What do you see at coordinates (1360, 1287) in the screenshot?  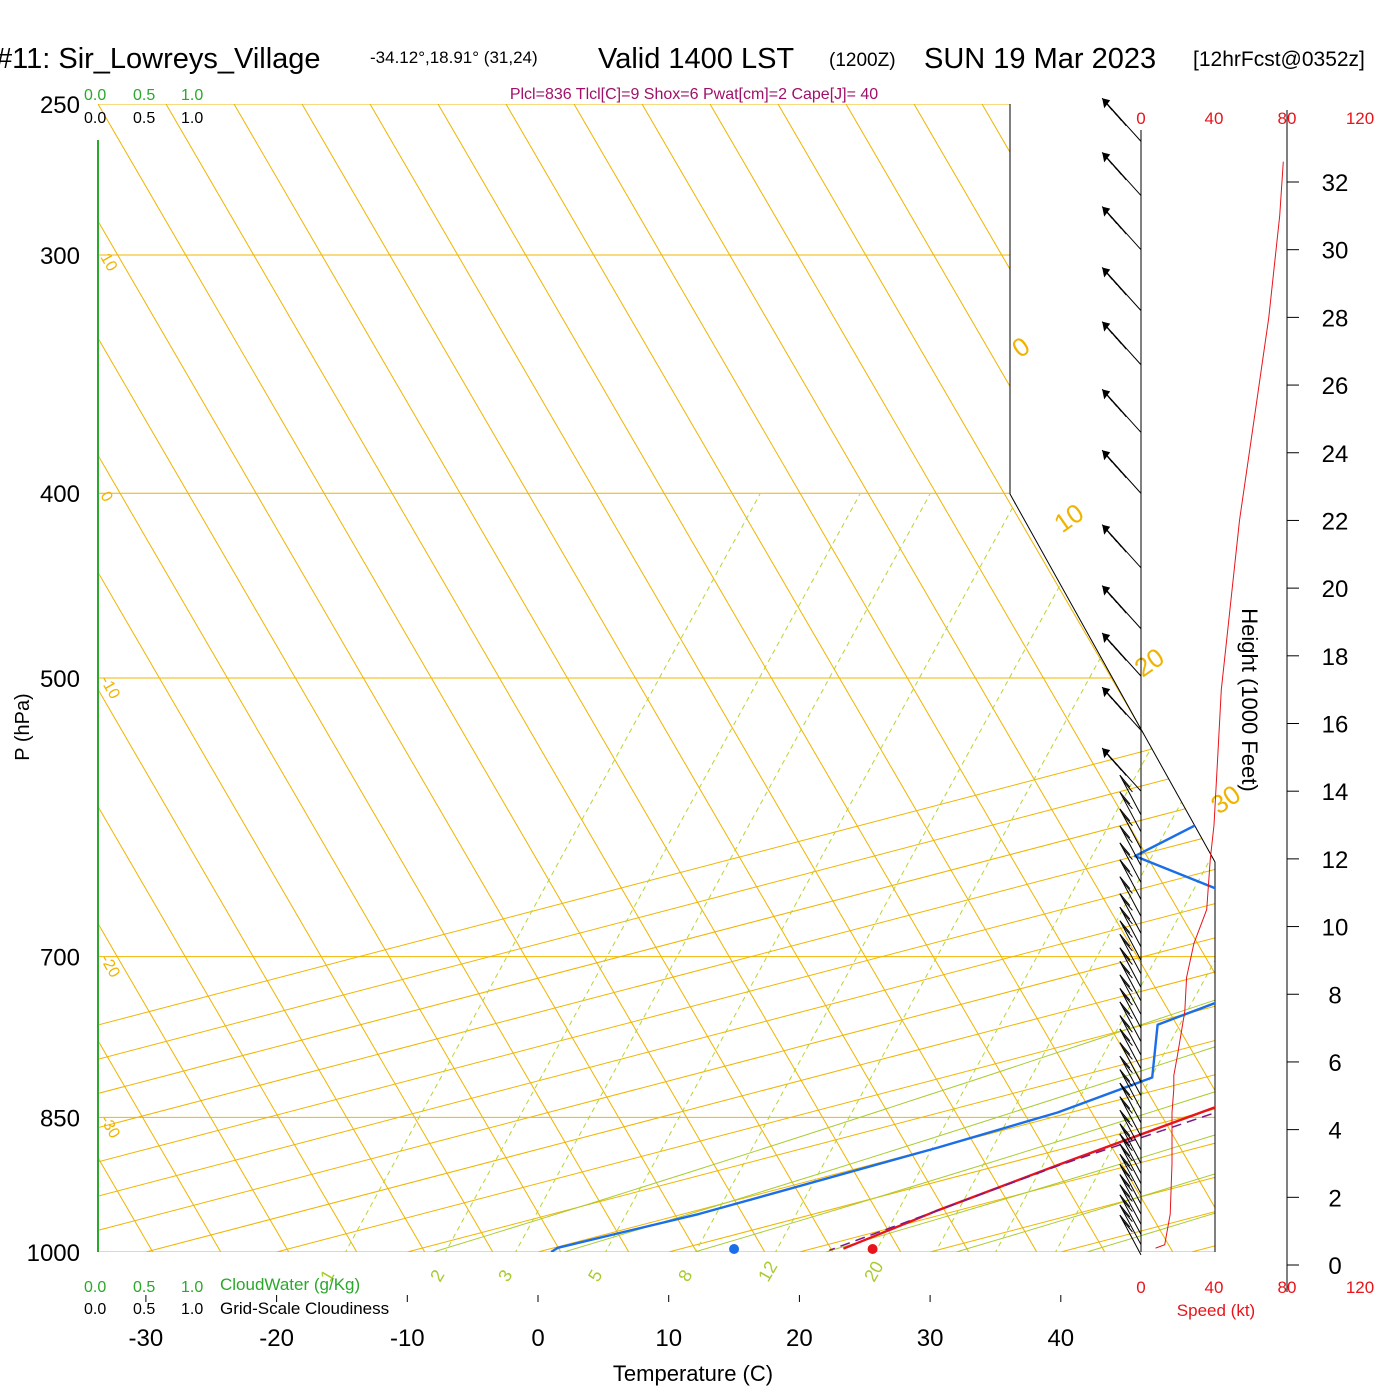 I see `speed-tick-bottom: 120` at bounding box center [1360, 1287].